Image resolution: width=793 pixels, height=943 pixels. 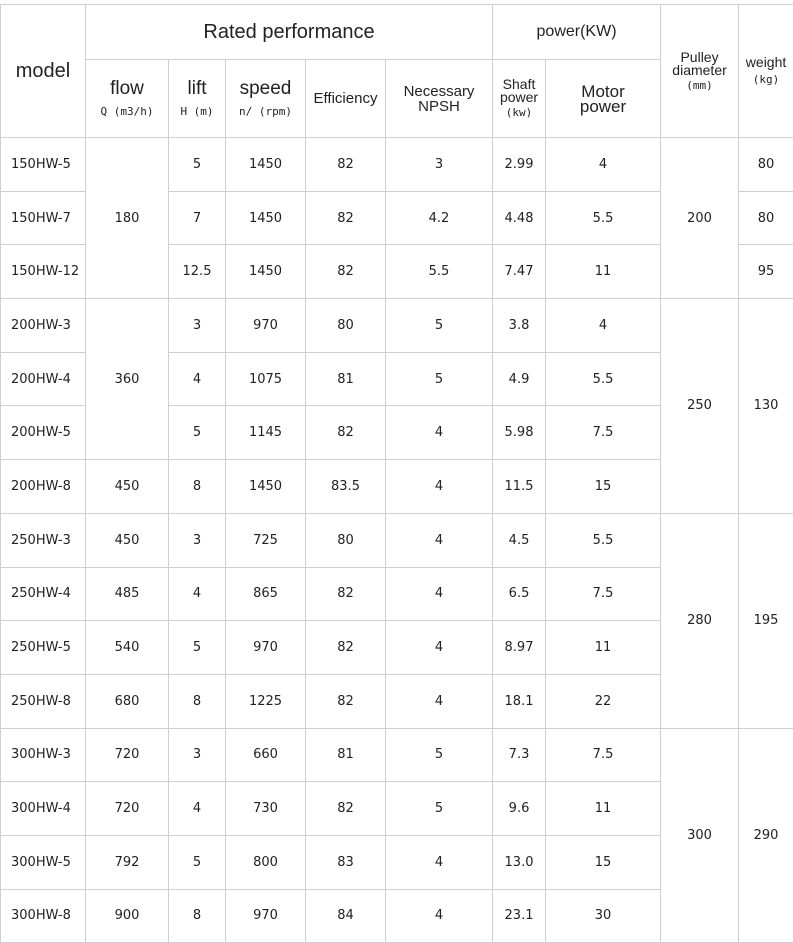 I want to click on cell-npsh: 4.2, so click(x=439, y=218).